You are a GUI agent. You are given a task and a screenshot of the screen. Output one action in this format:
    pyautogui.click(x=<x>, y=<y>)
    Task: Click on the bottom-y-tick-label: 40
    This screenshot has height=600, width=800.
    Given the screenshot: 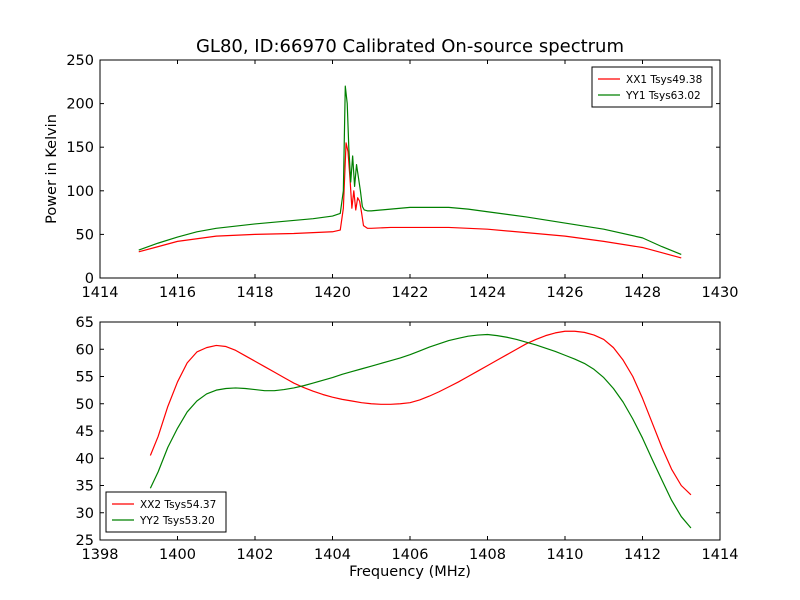 What is the action you would take?
    pyautogui.click(x=85, y=459)
    